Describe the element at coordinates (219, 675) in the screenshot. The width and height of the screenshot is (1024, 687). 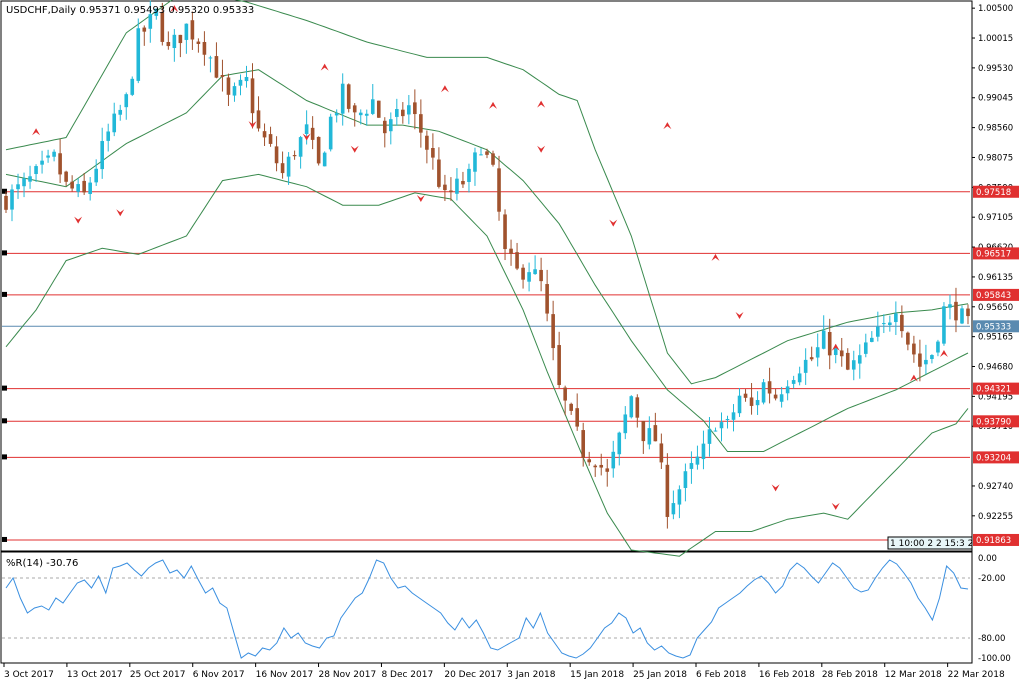
I see `x-tick-label: 6 Nov 2017` at that location.